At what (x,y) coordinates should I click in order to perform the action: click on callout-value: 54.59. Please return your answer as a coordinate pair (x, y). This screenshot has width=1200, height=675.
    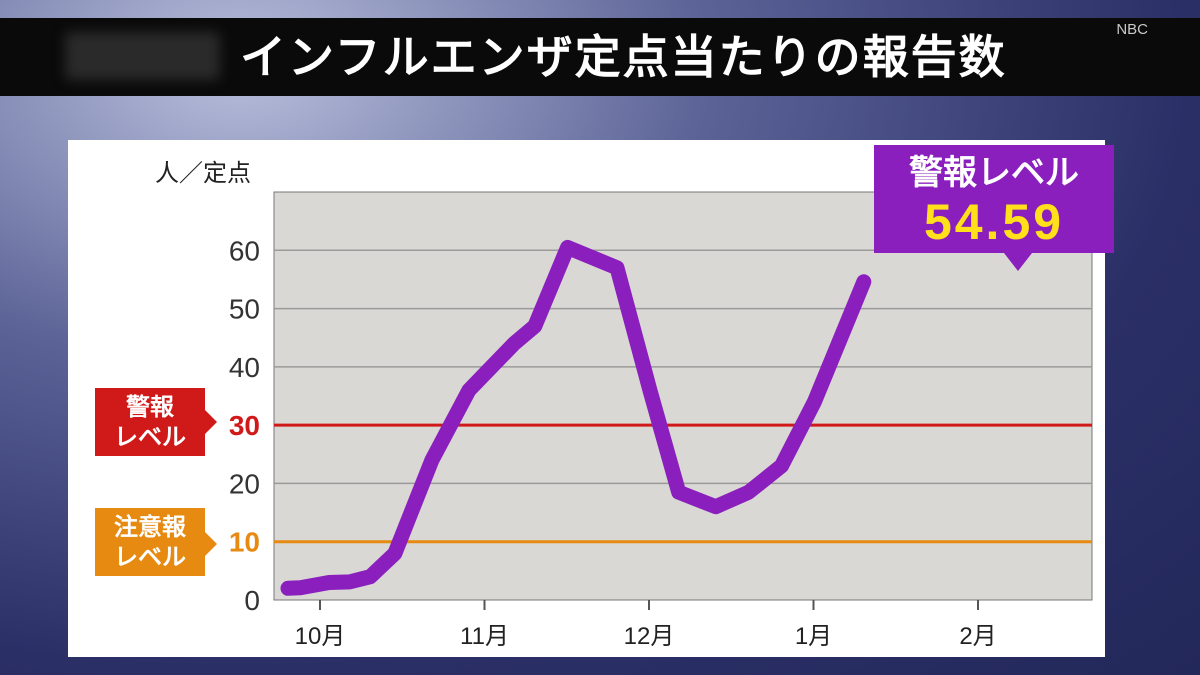
    Looking at the image, I should click on (994, 222).